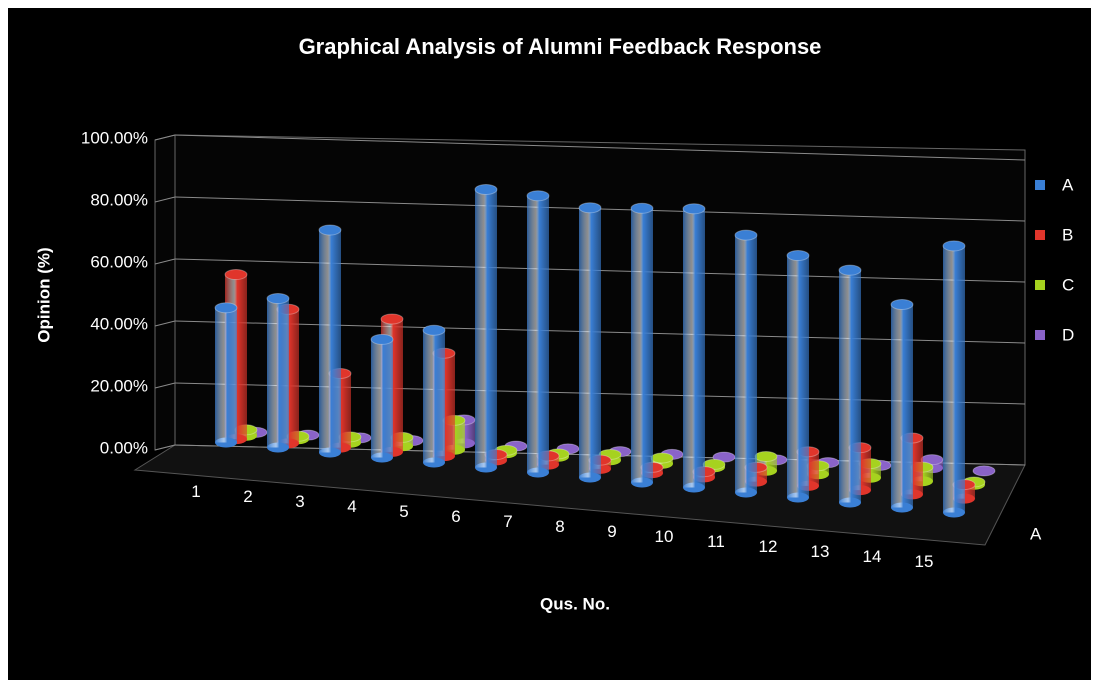  I want to click on x-tick-label: 7, so click(507, 521).